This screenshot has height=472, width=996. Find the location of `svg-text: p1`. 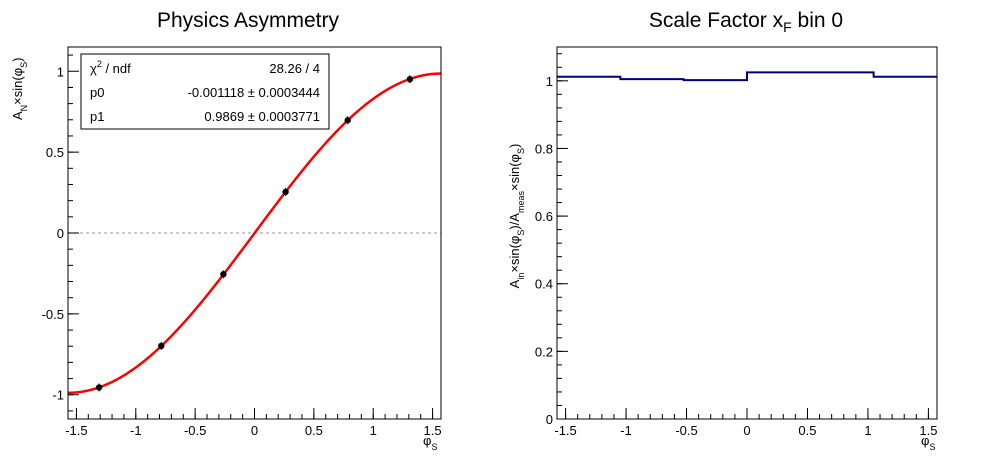

svg-text: p1 is located at coordinates (97, 116).